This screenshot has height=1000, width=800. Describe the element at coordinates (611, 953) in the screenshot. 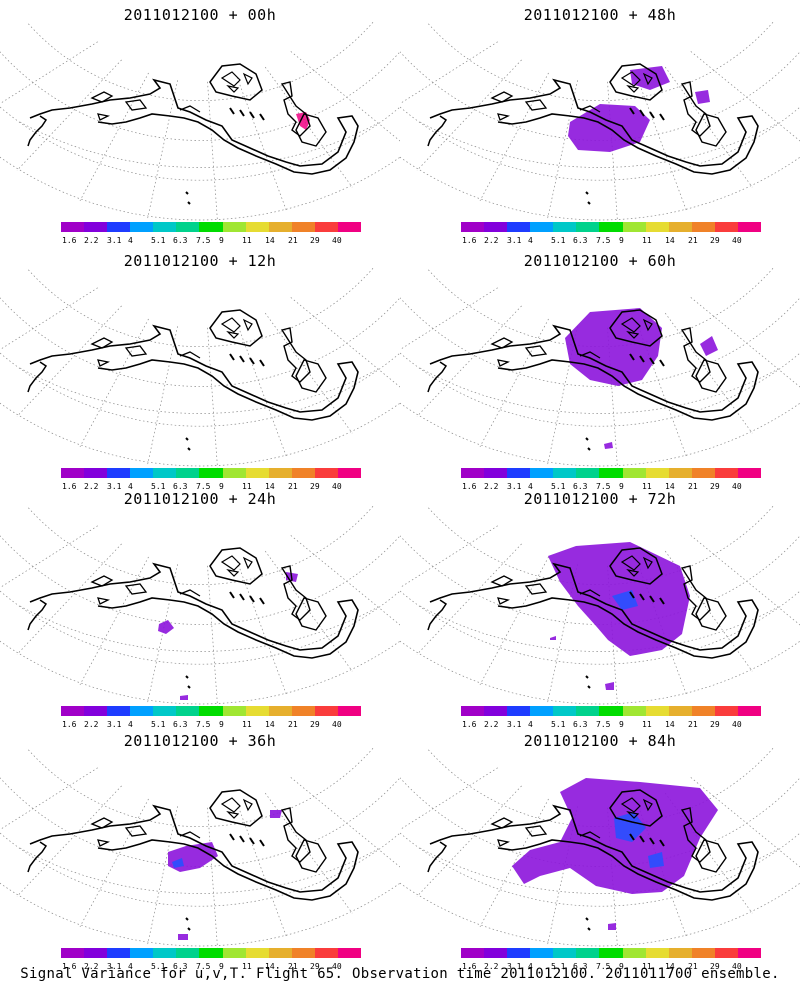

I see `colorbar` at that location.